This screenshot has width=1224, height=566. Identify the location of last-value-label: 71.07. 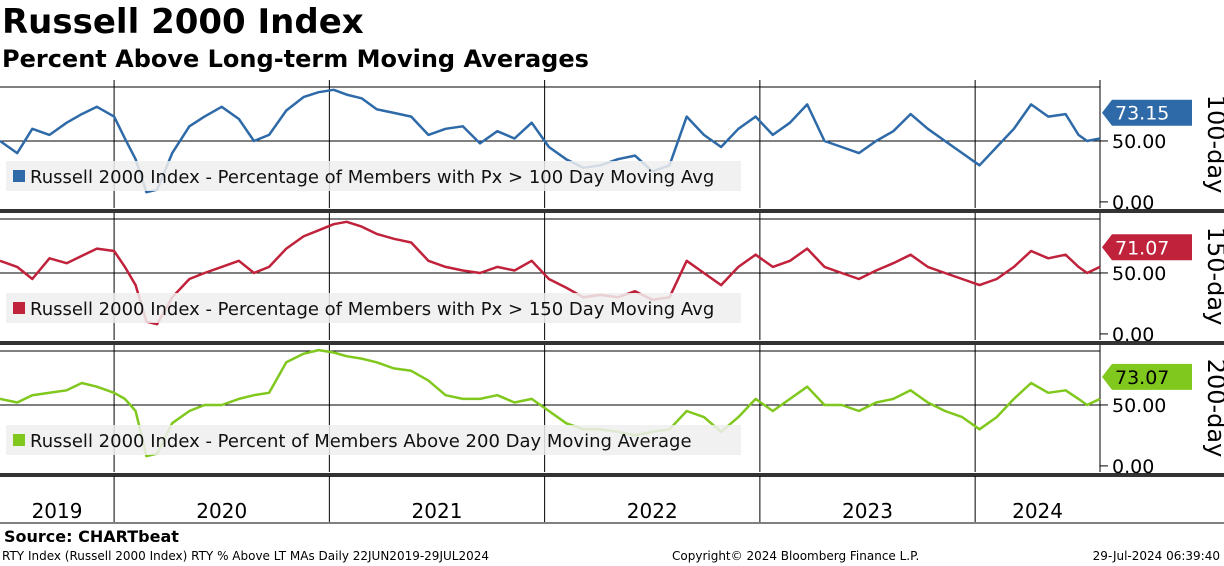
(1142, 248).